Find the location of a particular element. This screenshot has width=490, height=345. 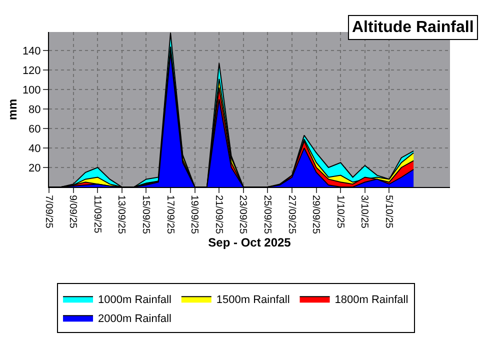

x-tick-label: 13/09/25 is located at coordinates (121, 214).